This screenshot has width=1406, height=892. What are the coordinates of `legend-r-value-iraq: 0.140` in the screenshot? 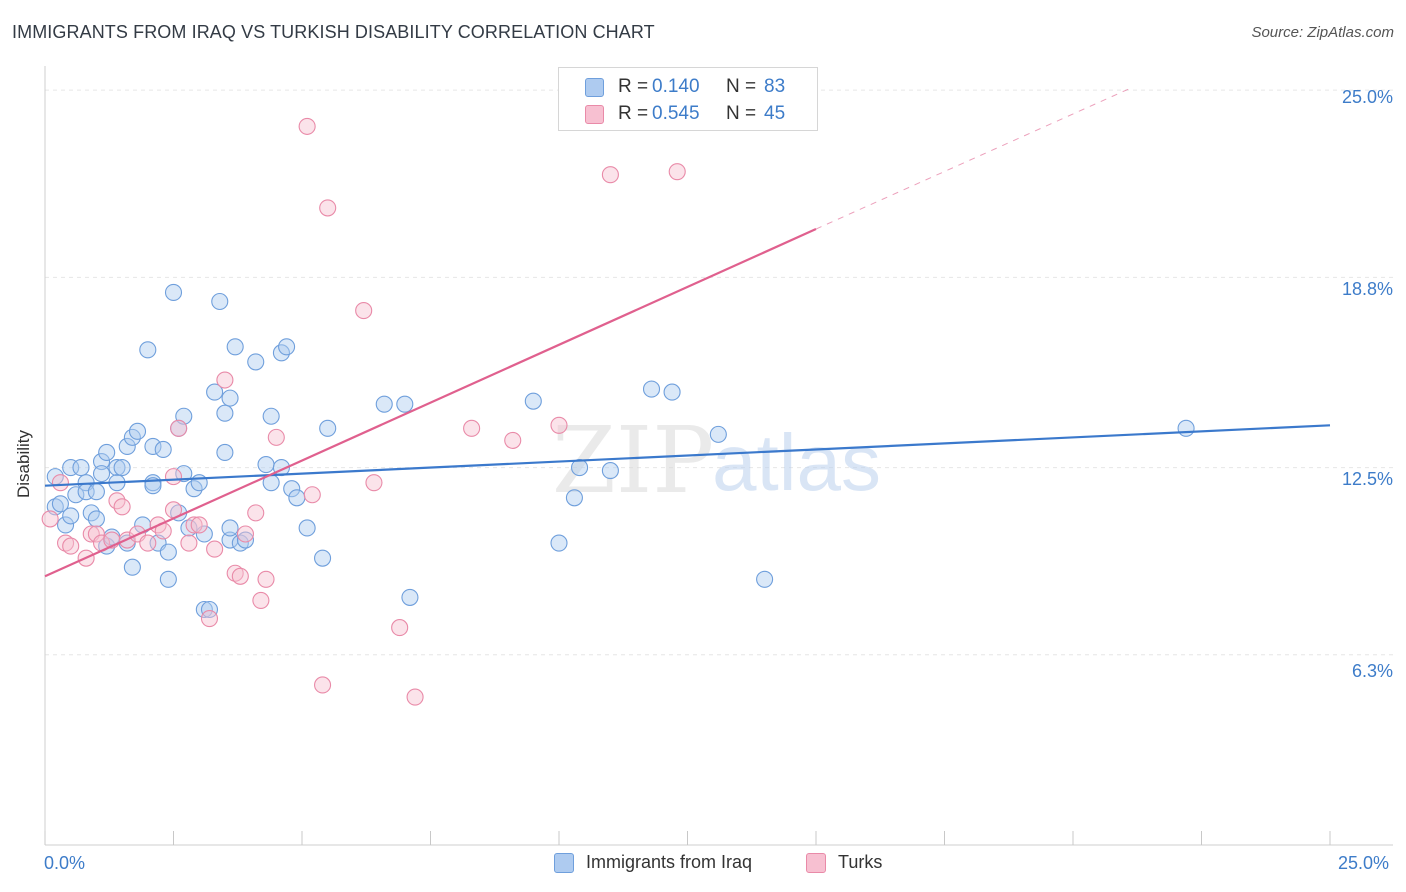 It's located at (676, 86).